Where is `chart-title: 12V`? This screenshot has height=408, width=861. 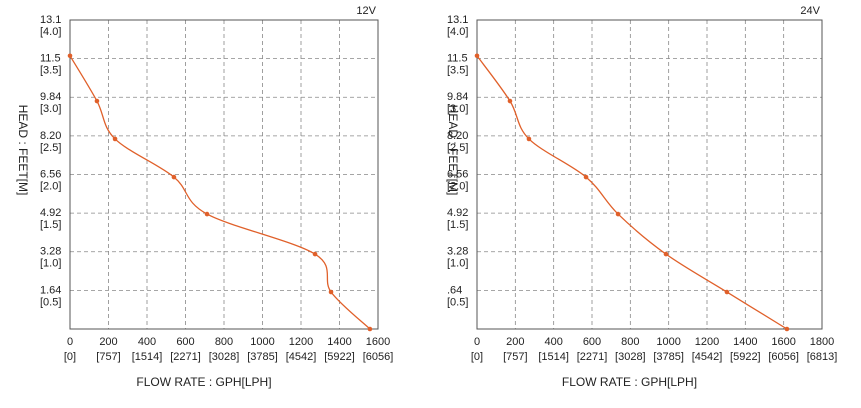 chart-title: 12V is located at coordinates (366, 11).